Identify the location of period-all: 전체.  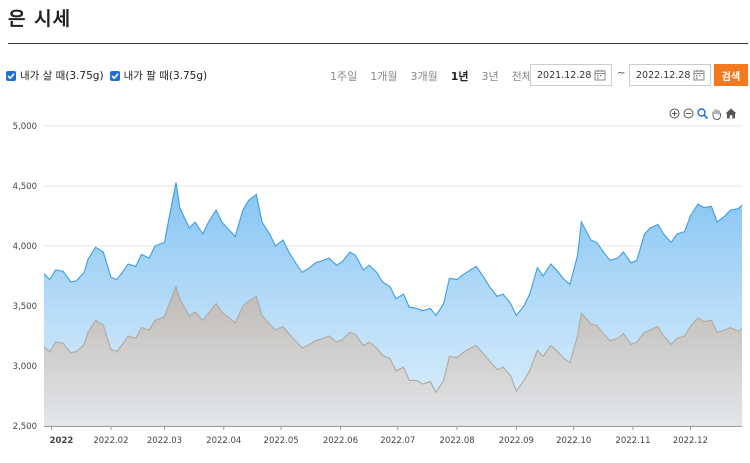
(521, 76).